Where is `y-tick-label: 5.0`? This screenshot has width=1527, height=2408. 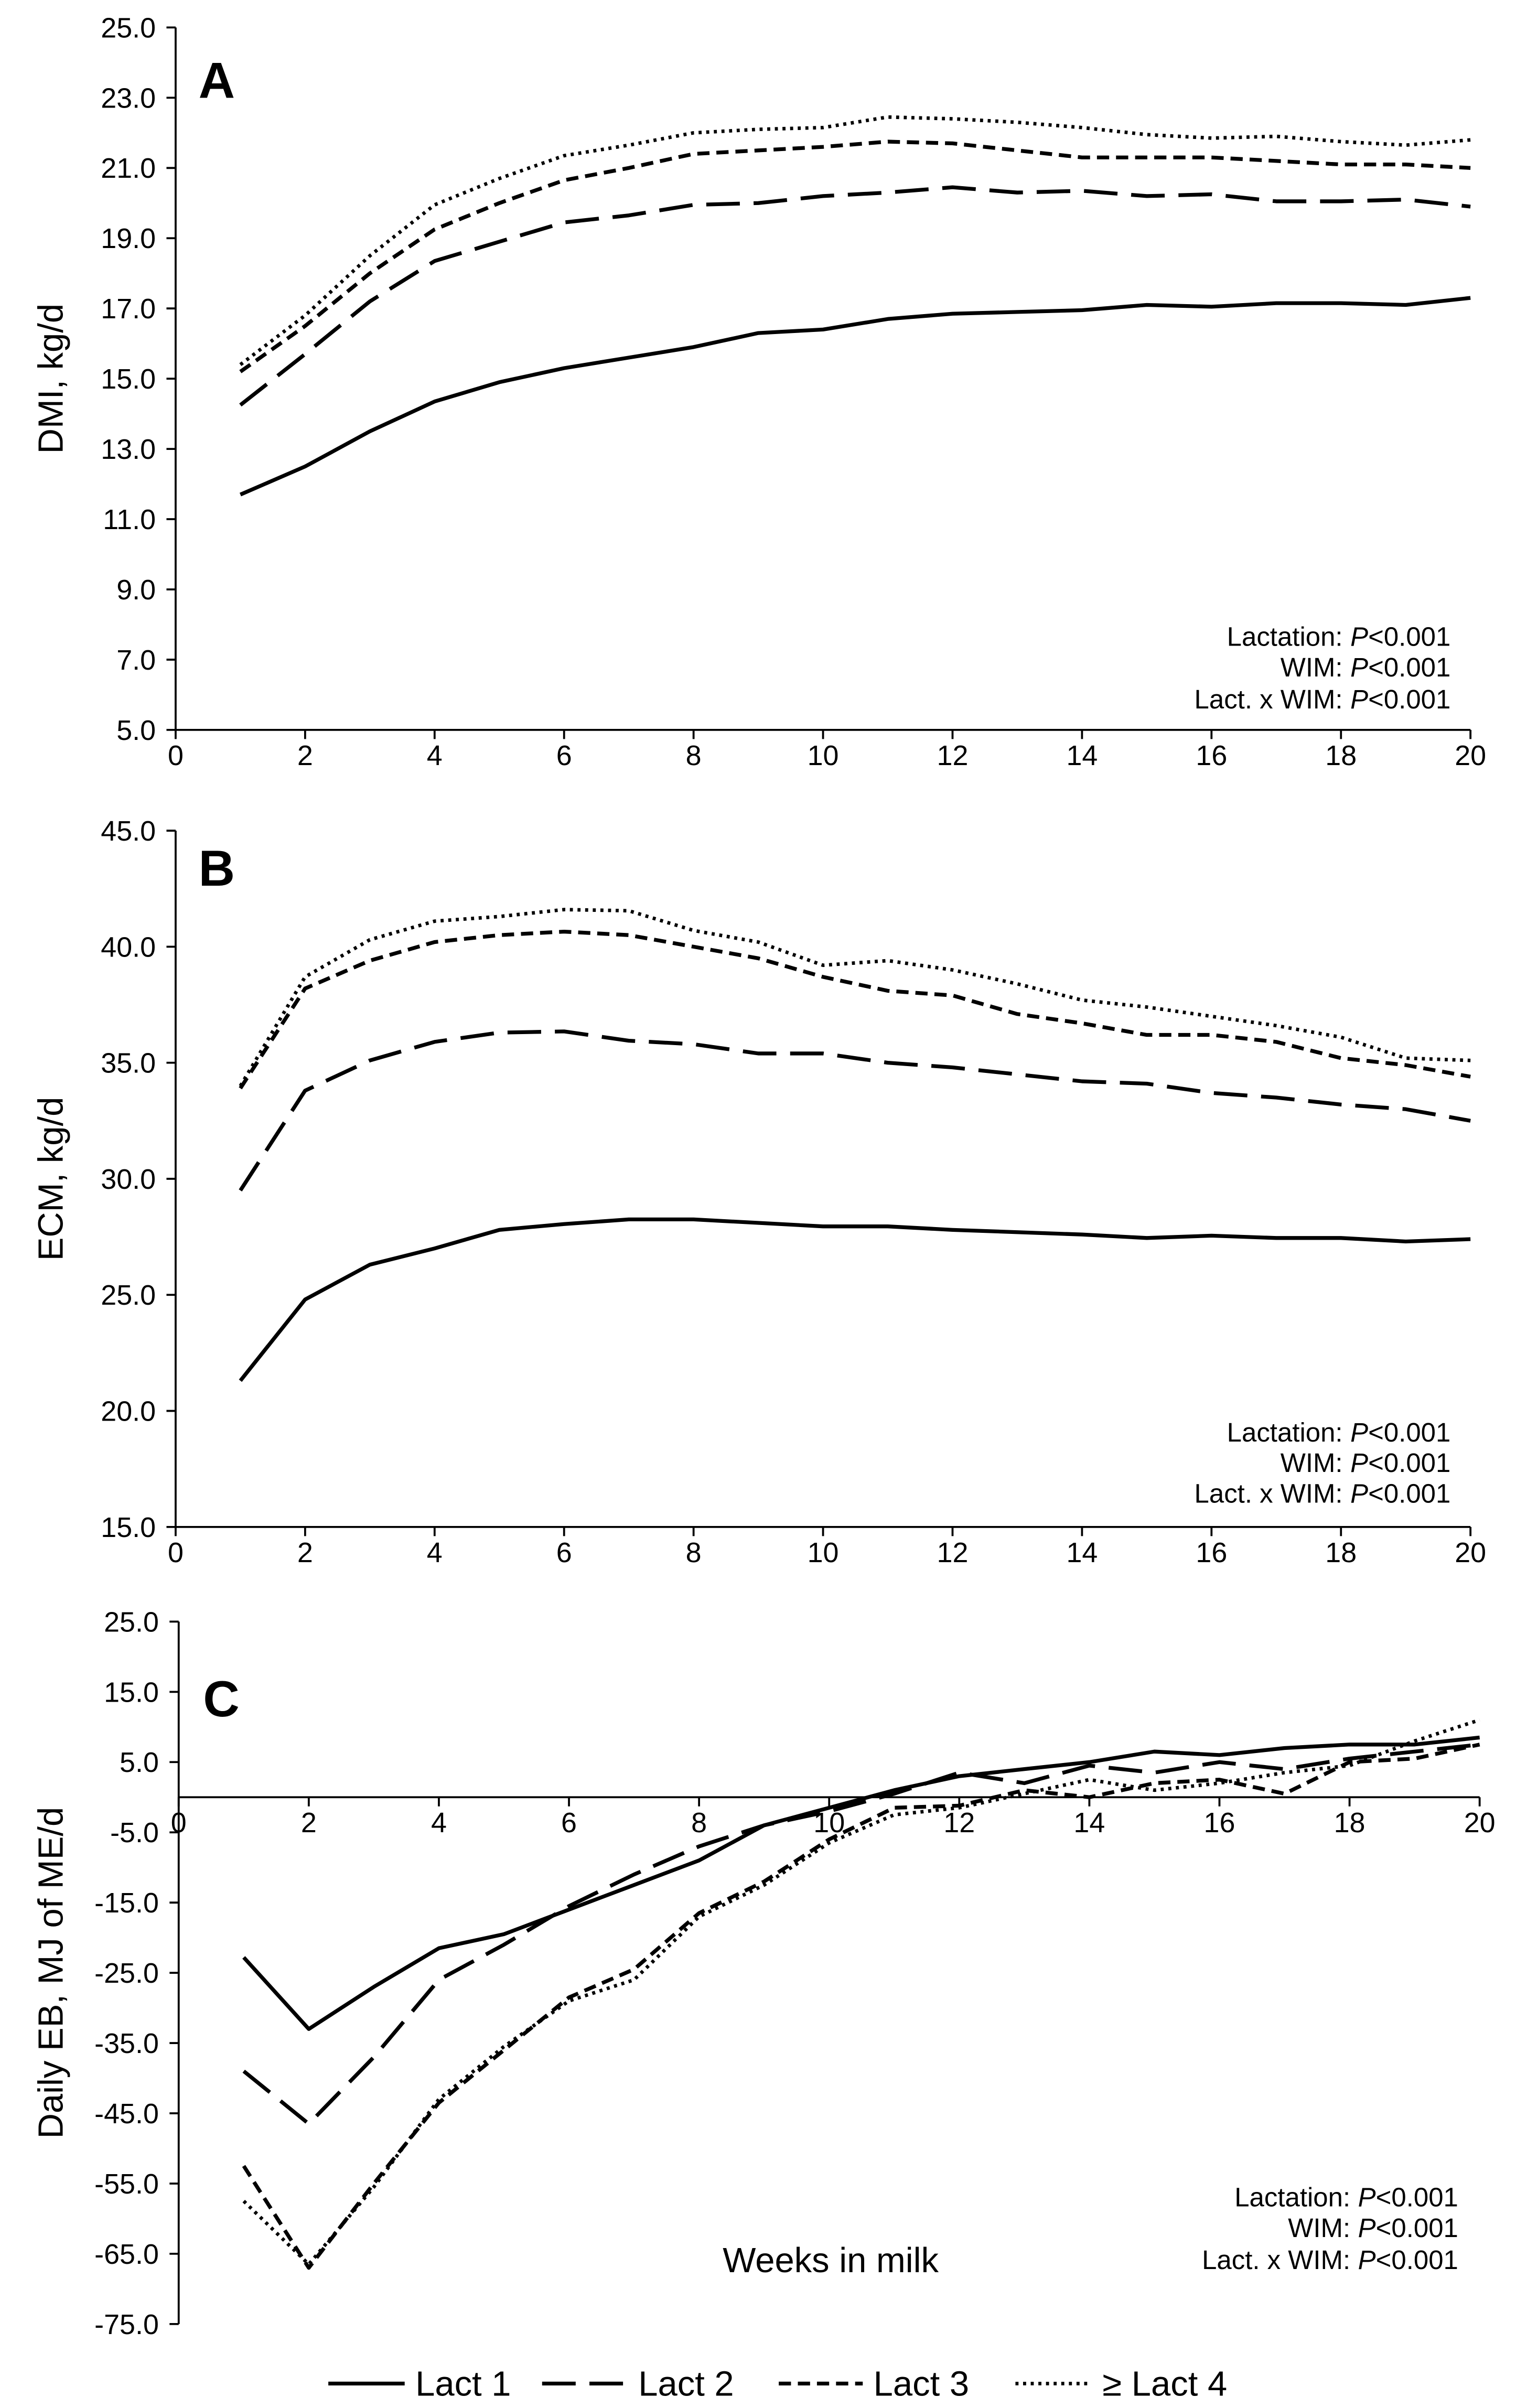 y-tick-label: 5.0 is located at coordinates (136, 730).